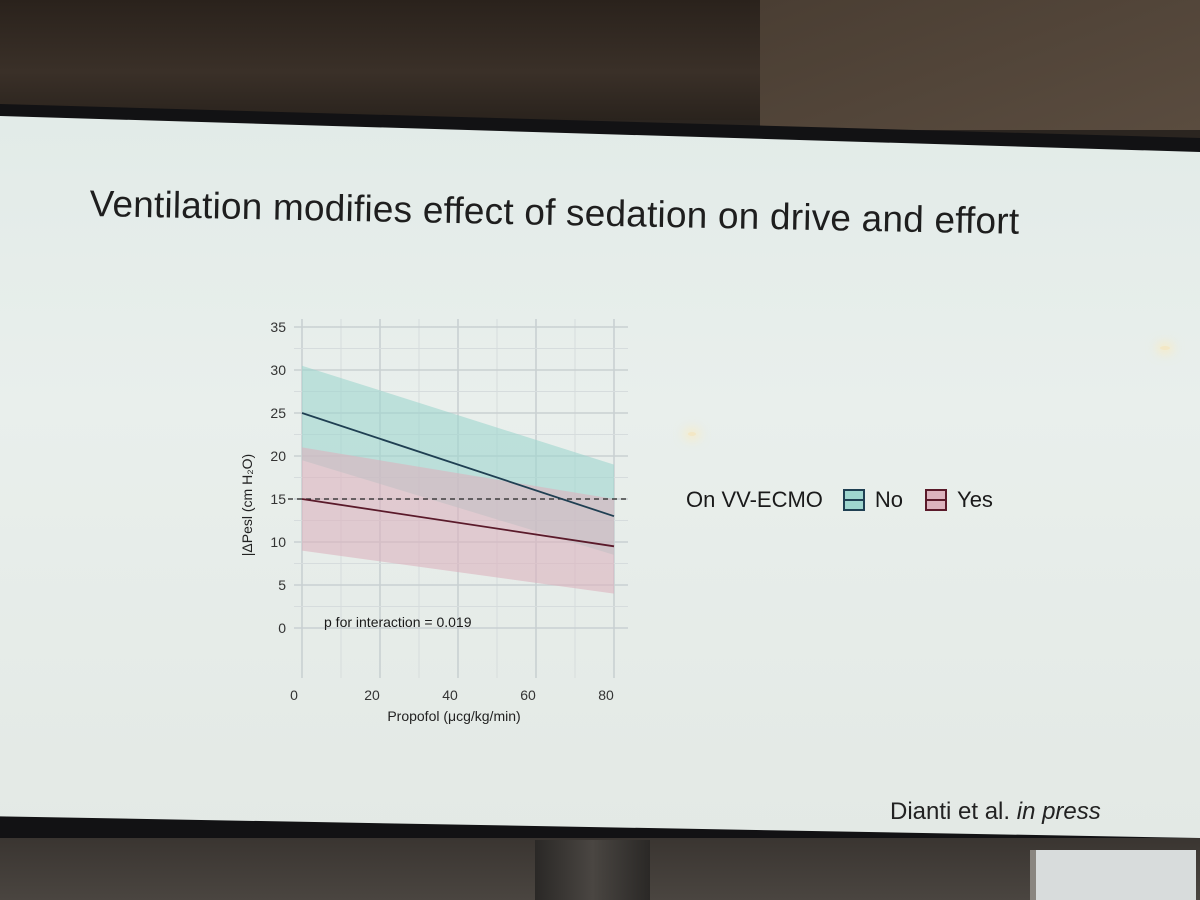  I want to click on x-tick-label: 60, so click(528, 695).